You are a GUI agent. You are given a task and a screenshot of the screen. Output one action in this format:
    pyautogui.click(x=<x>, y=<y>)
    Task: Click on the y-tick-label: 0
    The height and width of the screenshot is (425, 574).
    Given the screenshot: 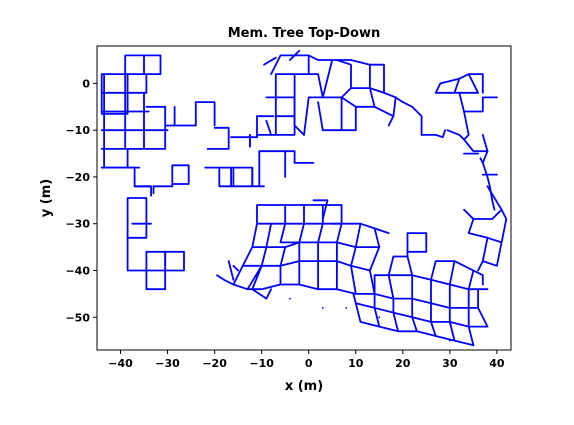 What is the action you would take?
    pyautogui.click(x=86, y=83)
    